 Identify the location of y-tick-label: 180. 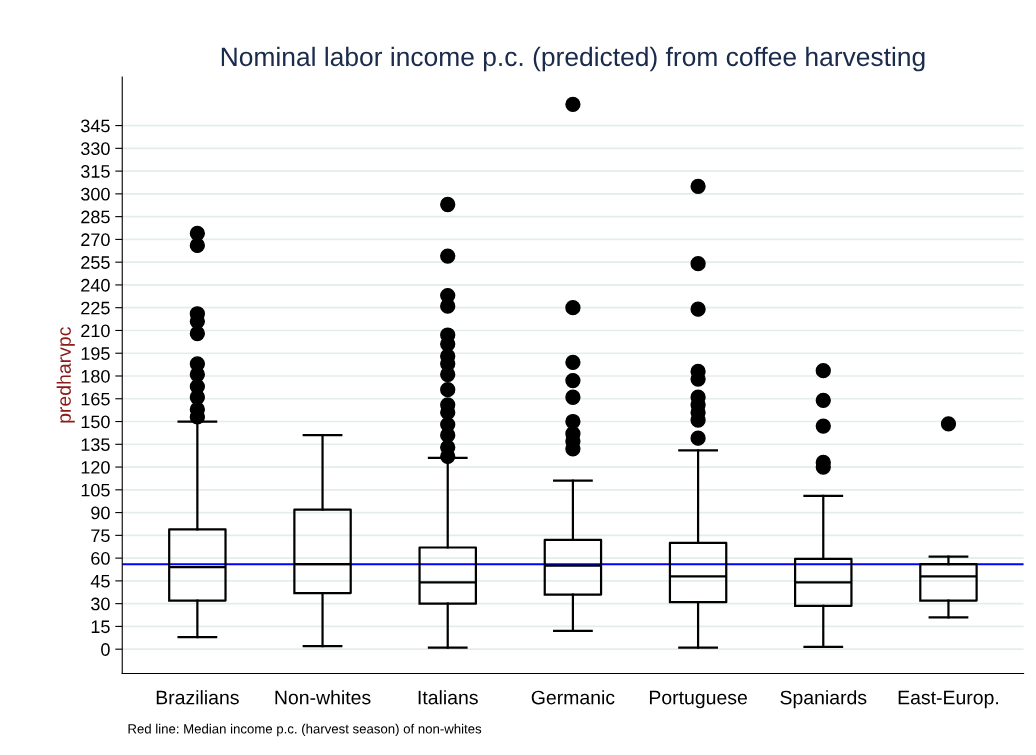
(95, 376).